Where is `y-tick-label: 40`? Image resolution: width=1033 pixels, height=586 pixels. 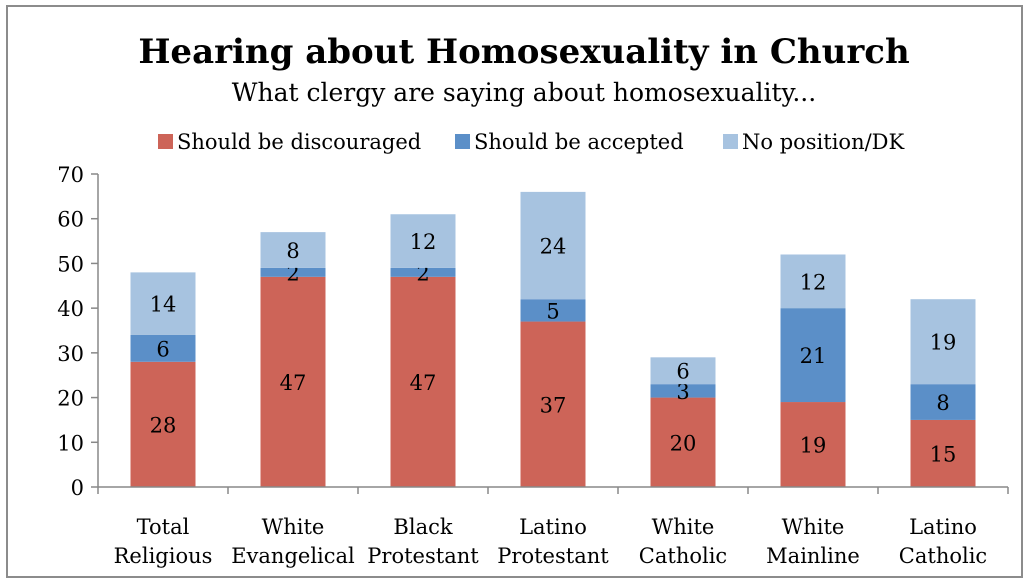 y-tick-label: 40 is located at coordinates (70, 309).